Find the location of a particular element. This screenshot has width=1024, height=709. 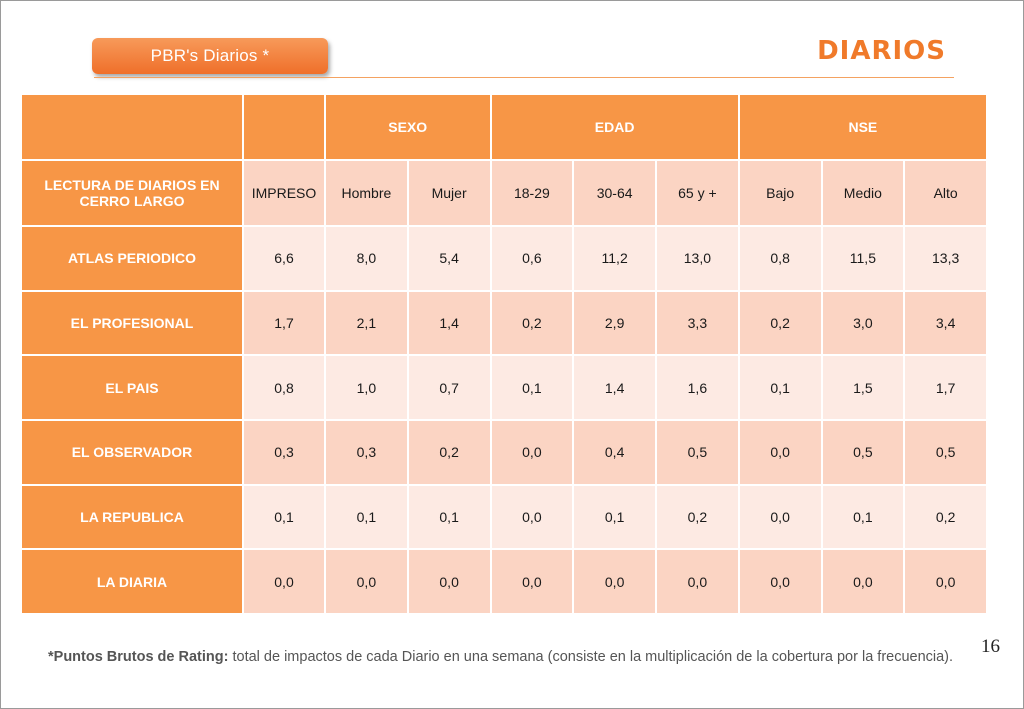

table-cell: 1,5 is located at coordinates (863, 387).